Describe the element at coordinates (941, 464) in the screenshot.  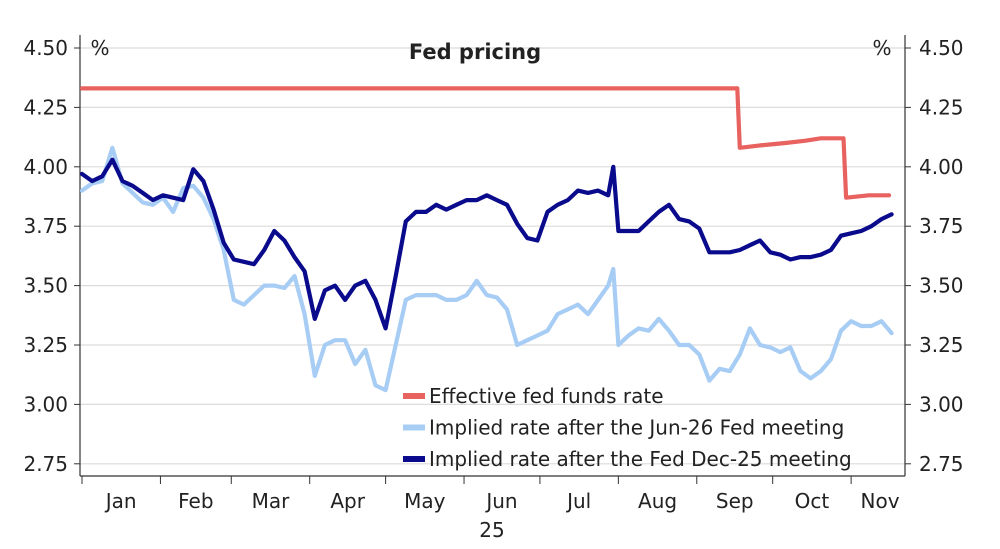
I see `y-tick-label-right: 2.75` at that location.